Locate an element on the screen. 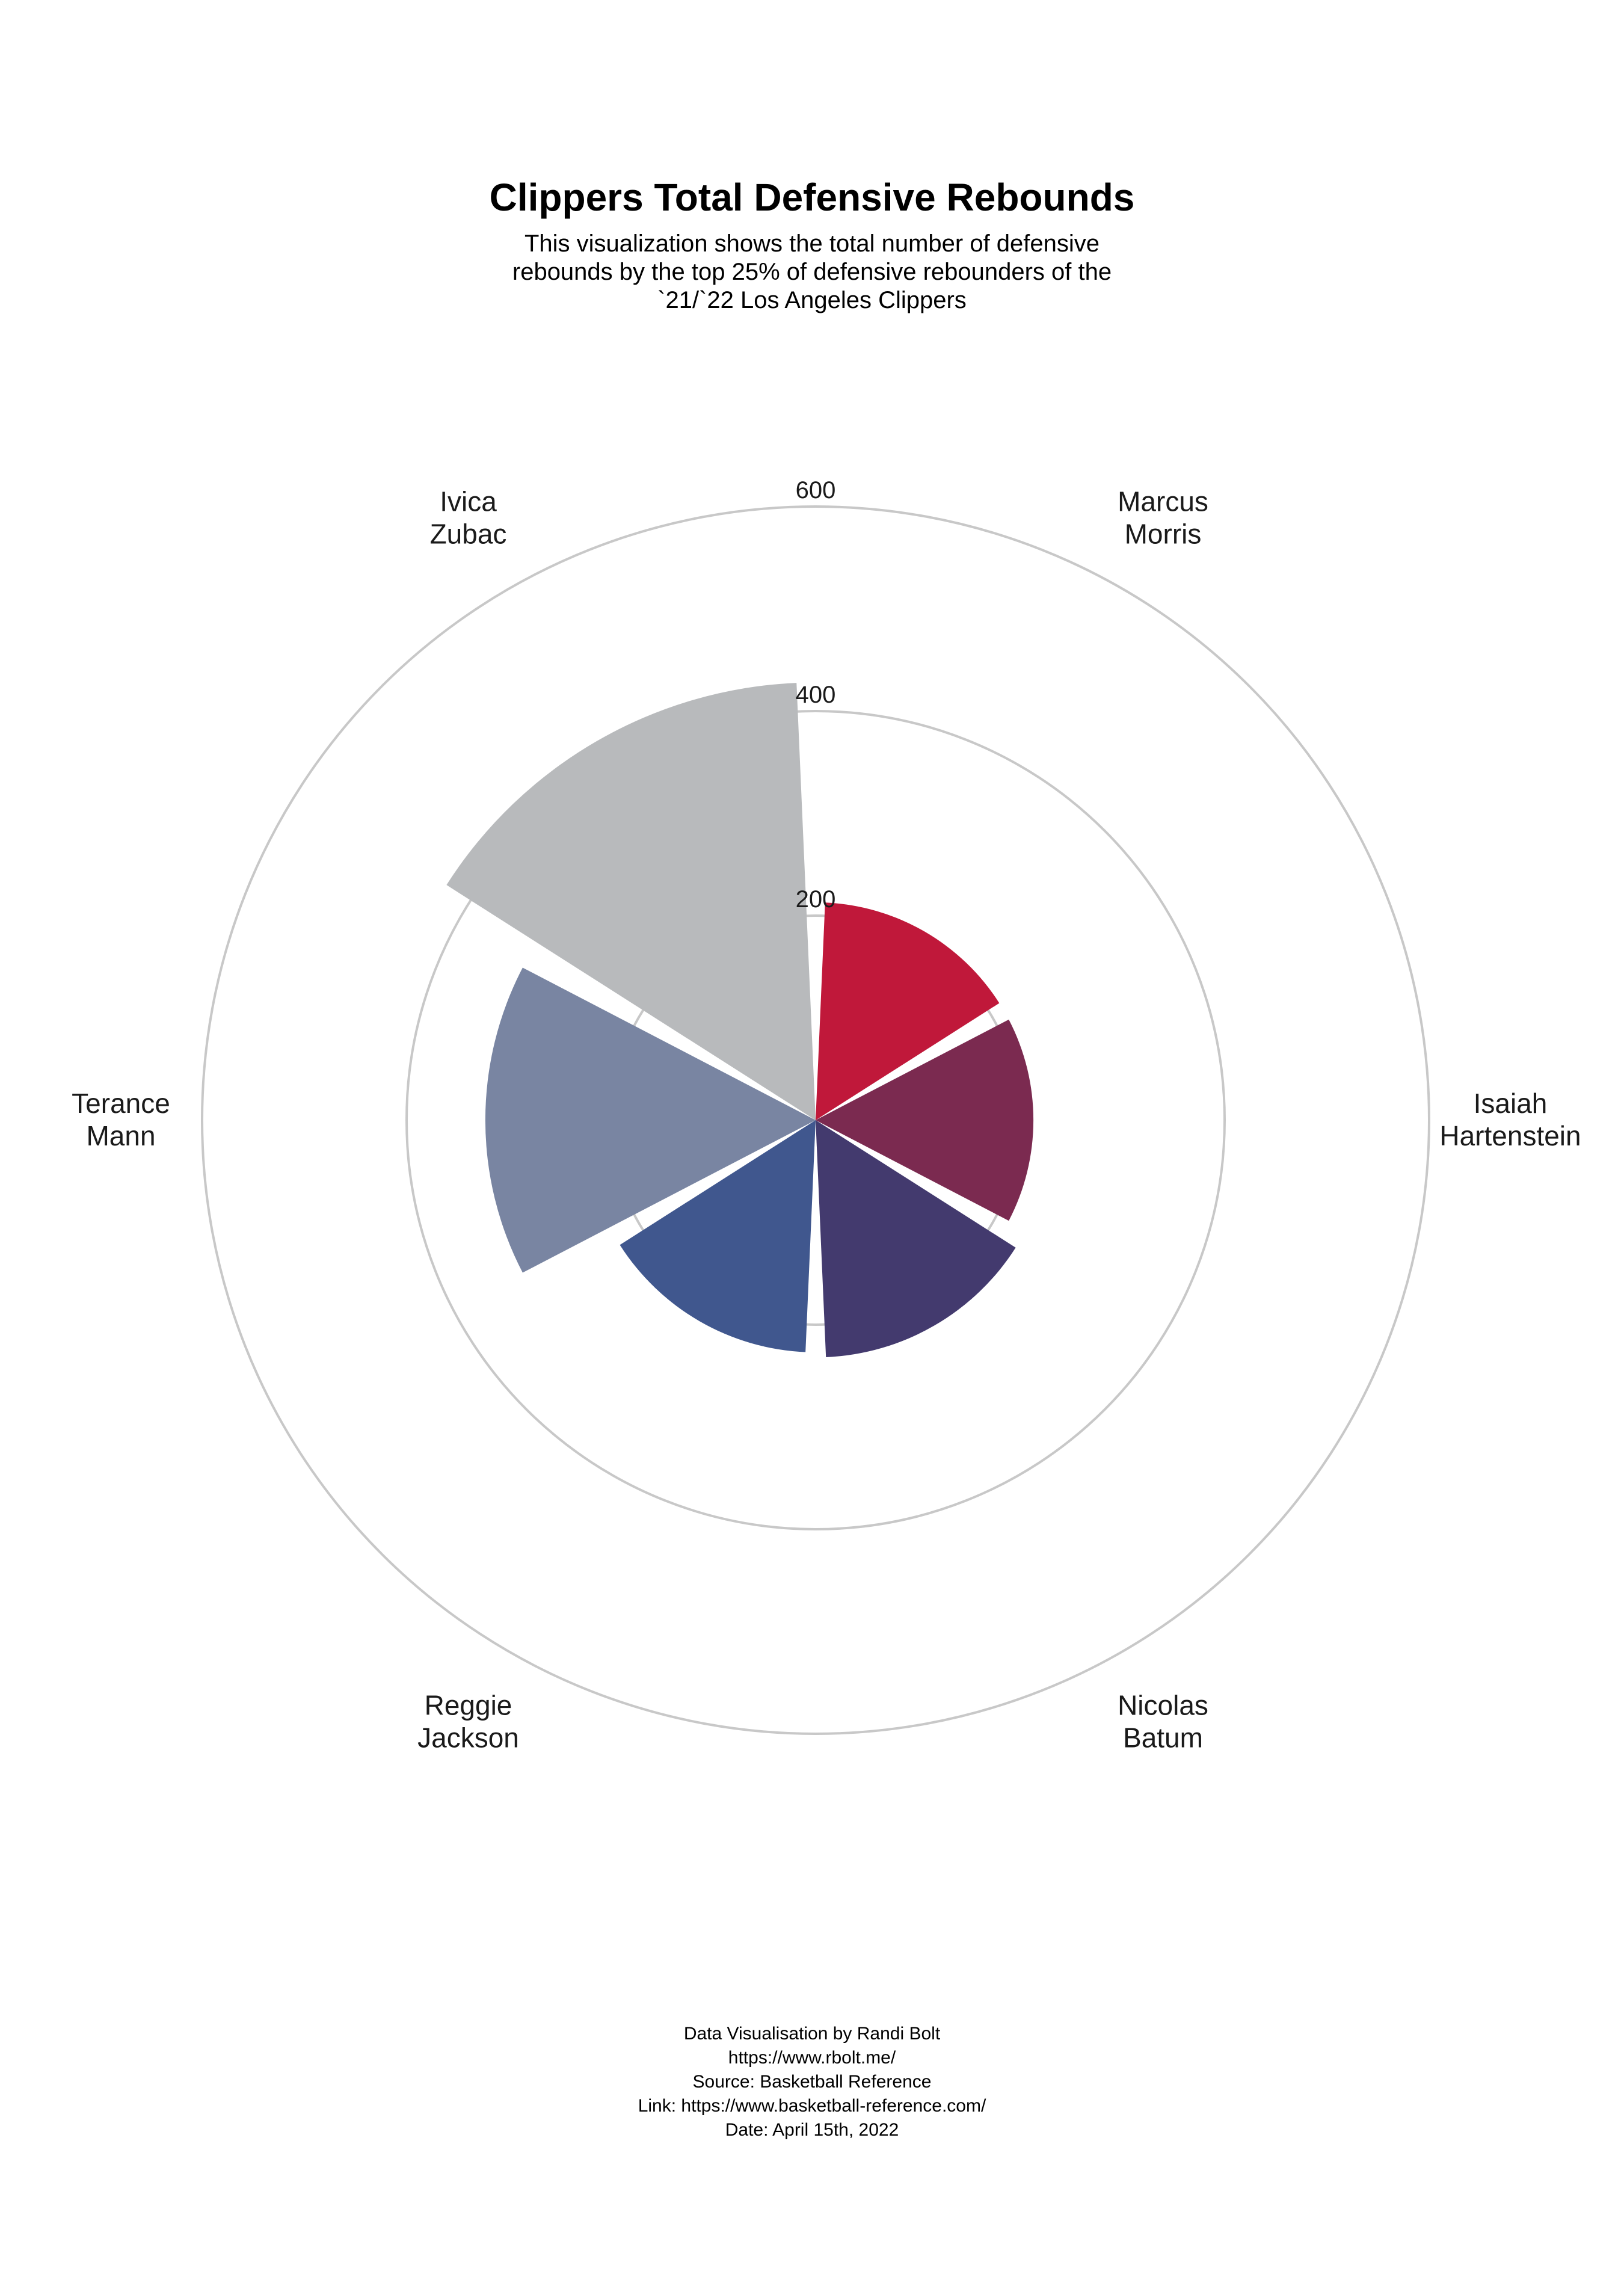  tick-label-600: 600 is located at coordinates (816, 490).